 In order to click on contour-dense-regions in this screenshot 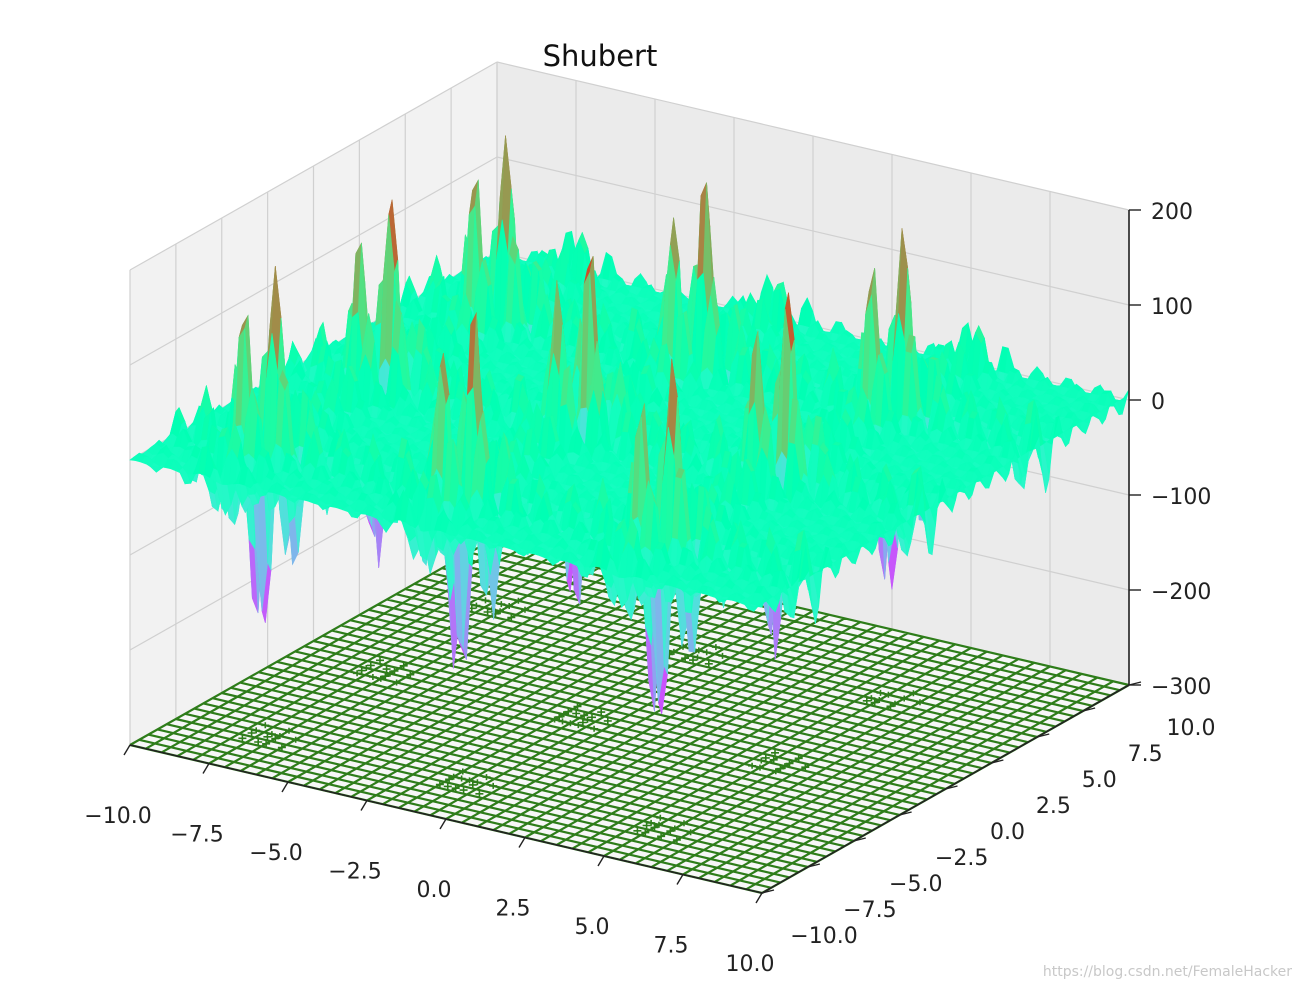, I will do `click(581, 717)`.